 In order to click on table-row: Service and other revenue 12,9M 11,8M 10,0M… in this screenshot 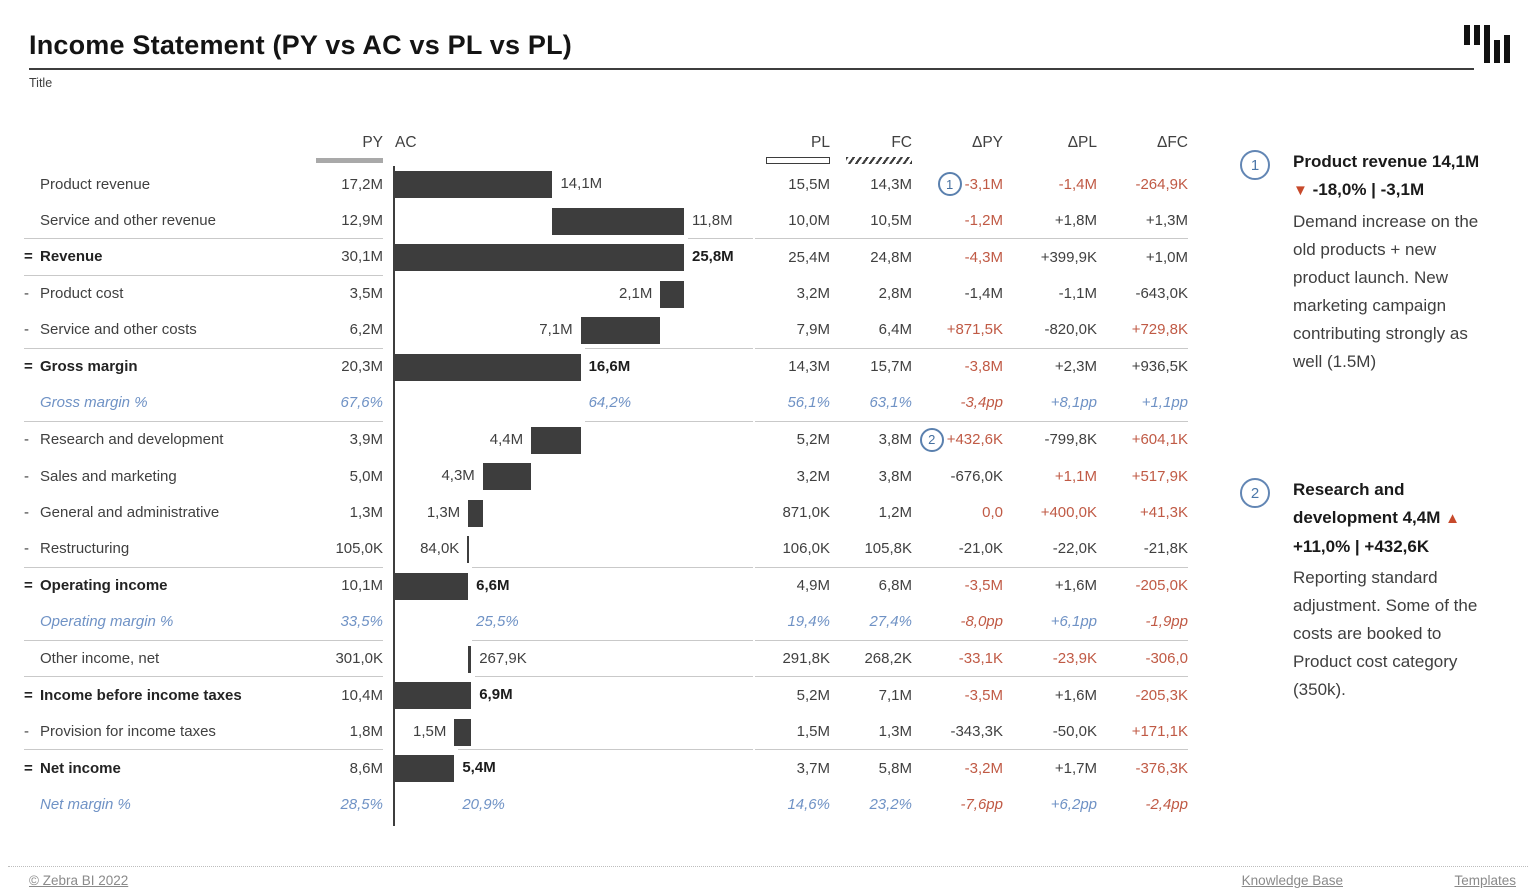, I will do `click(606, 221)`.